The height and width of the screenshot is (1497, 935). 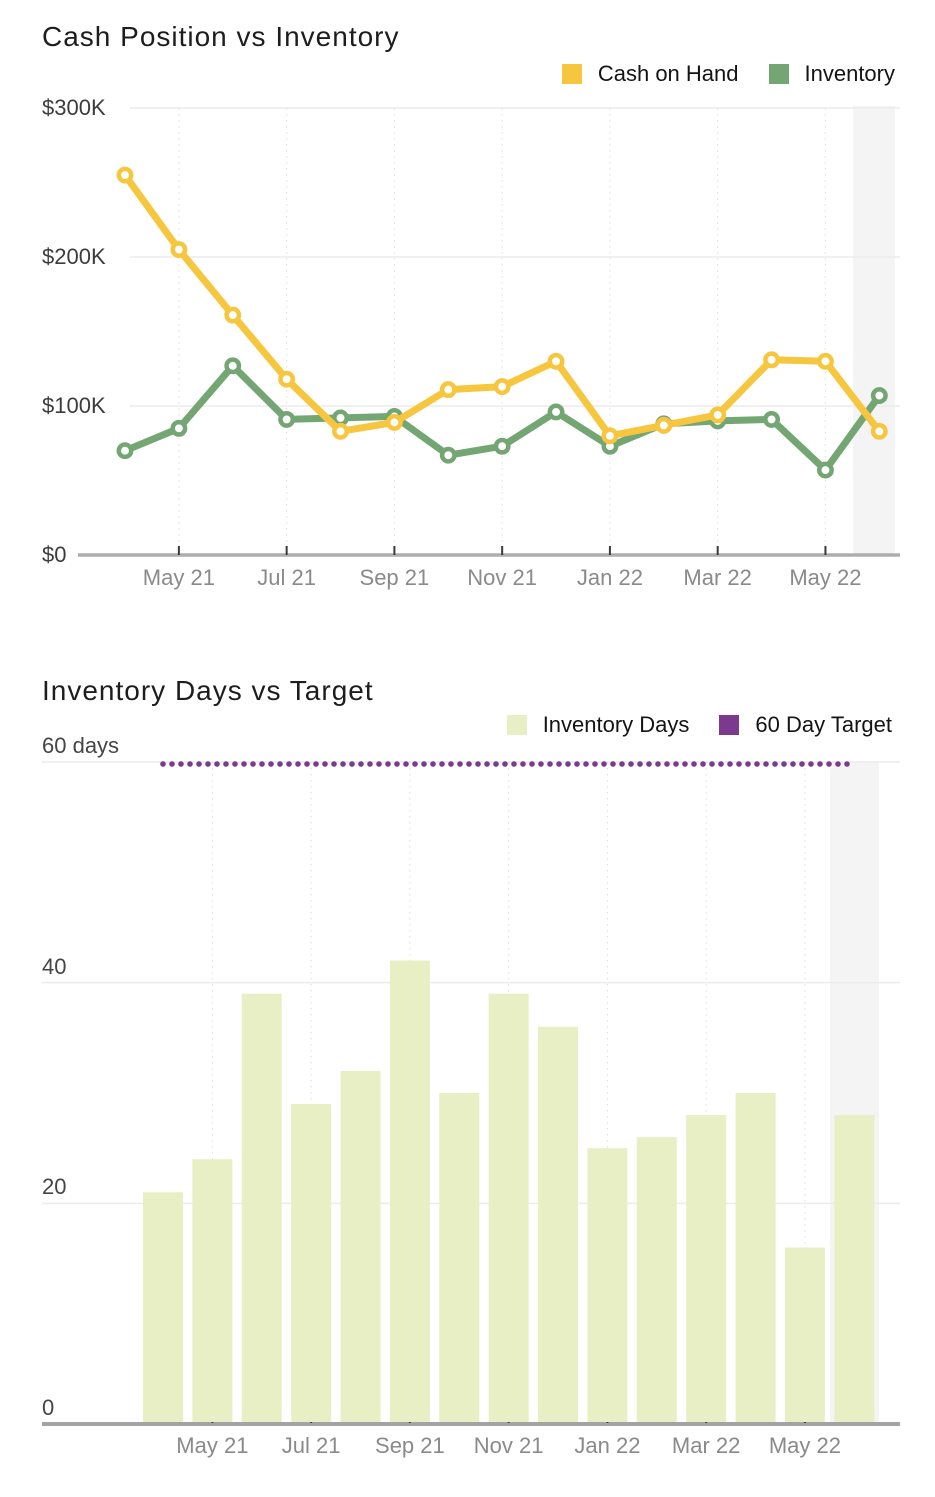 What do you see at coordinates (805, 725) in the screenshot?
I see `legend-item-60-day-target: 60 Day Target` at bounding box center [805, 725].